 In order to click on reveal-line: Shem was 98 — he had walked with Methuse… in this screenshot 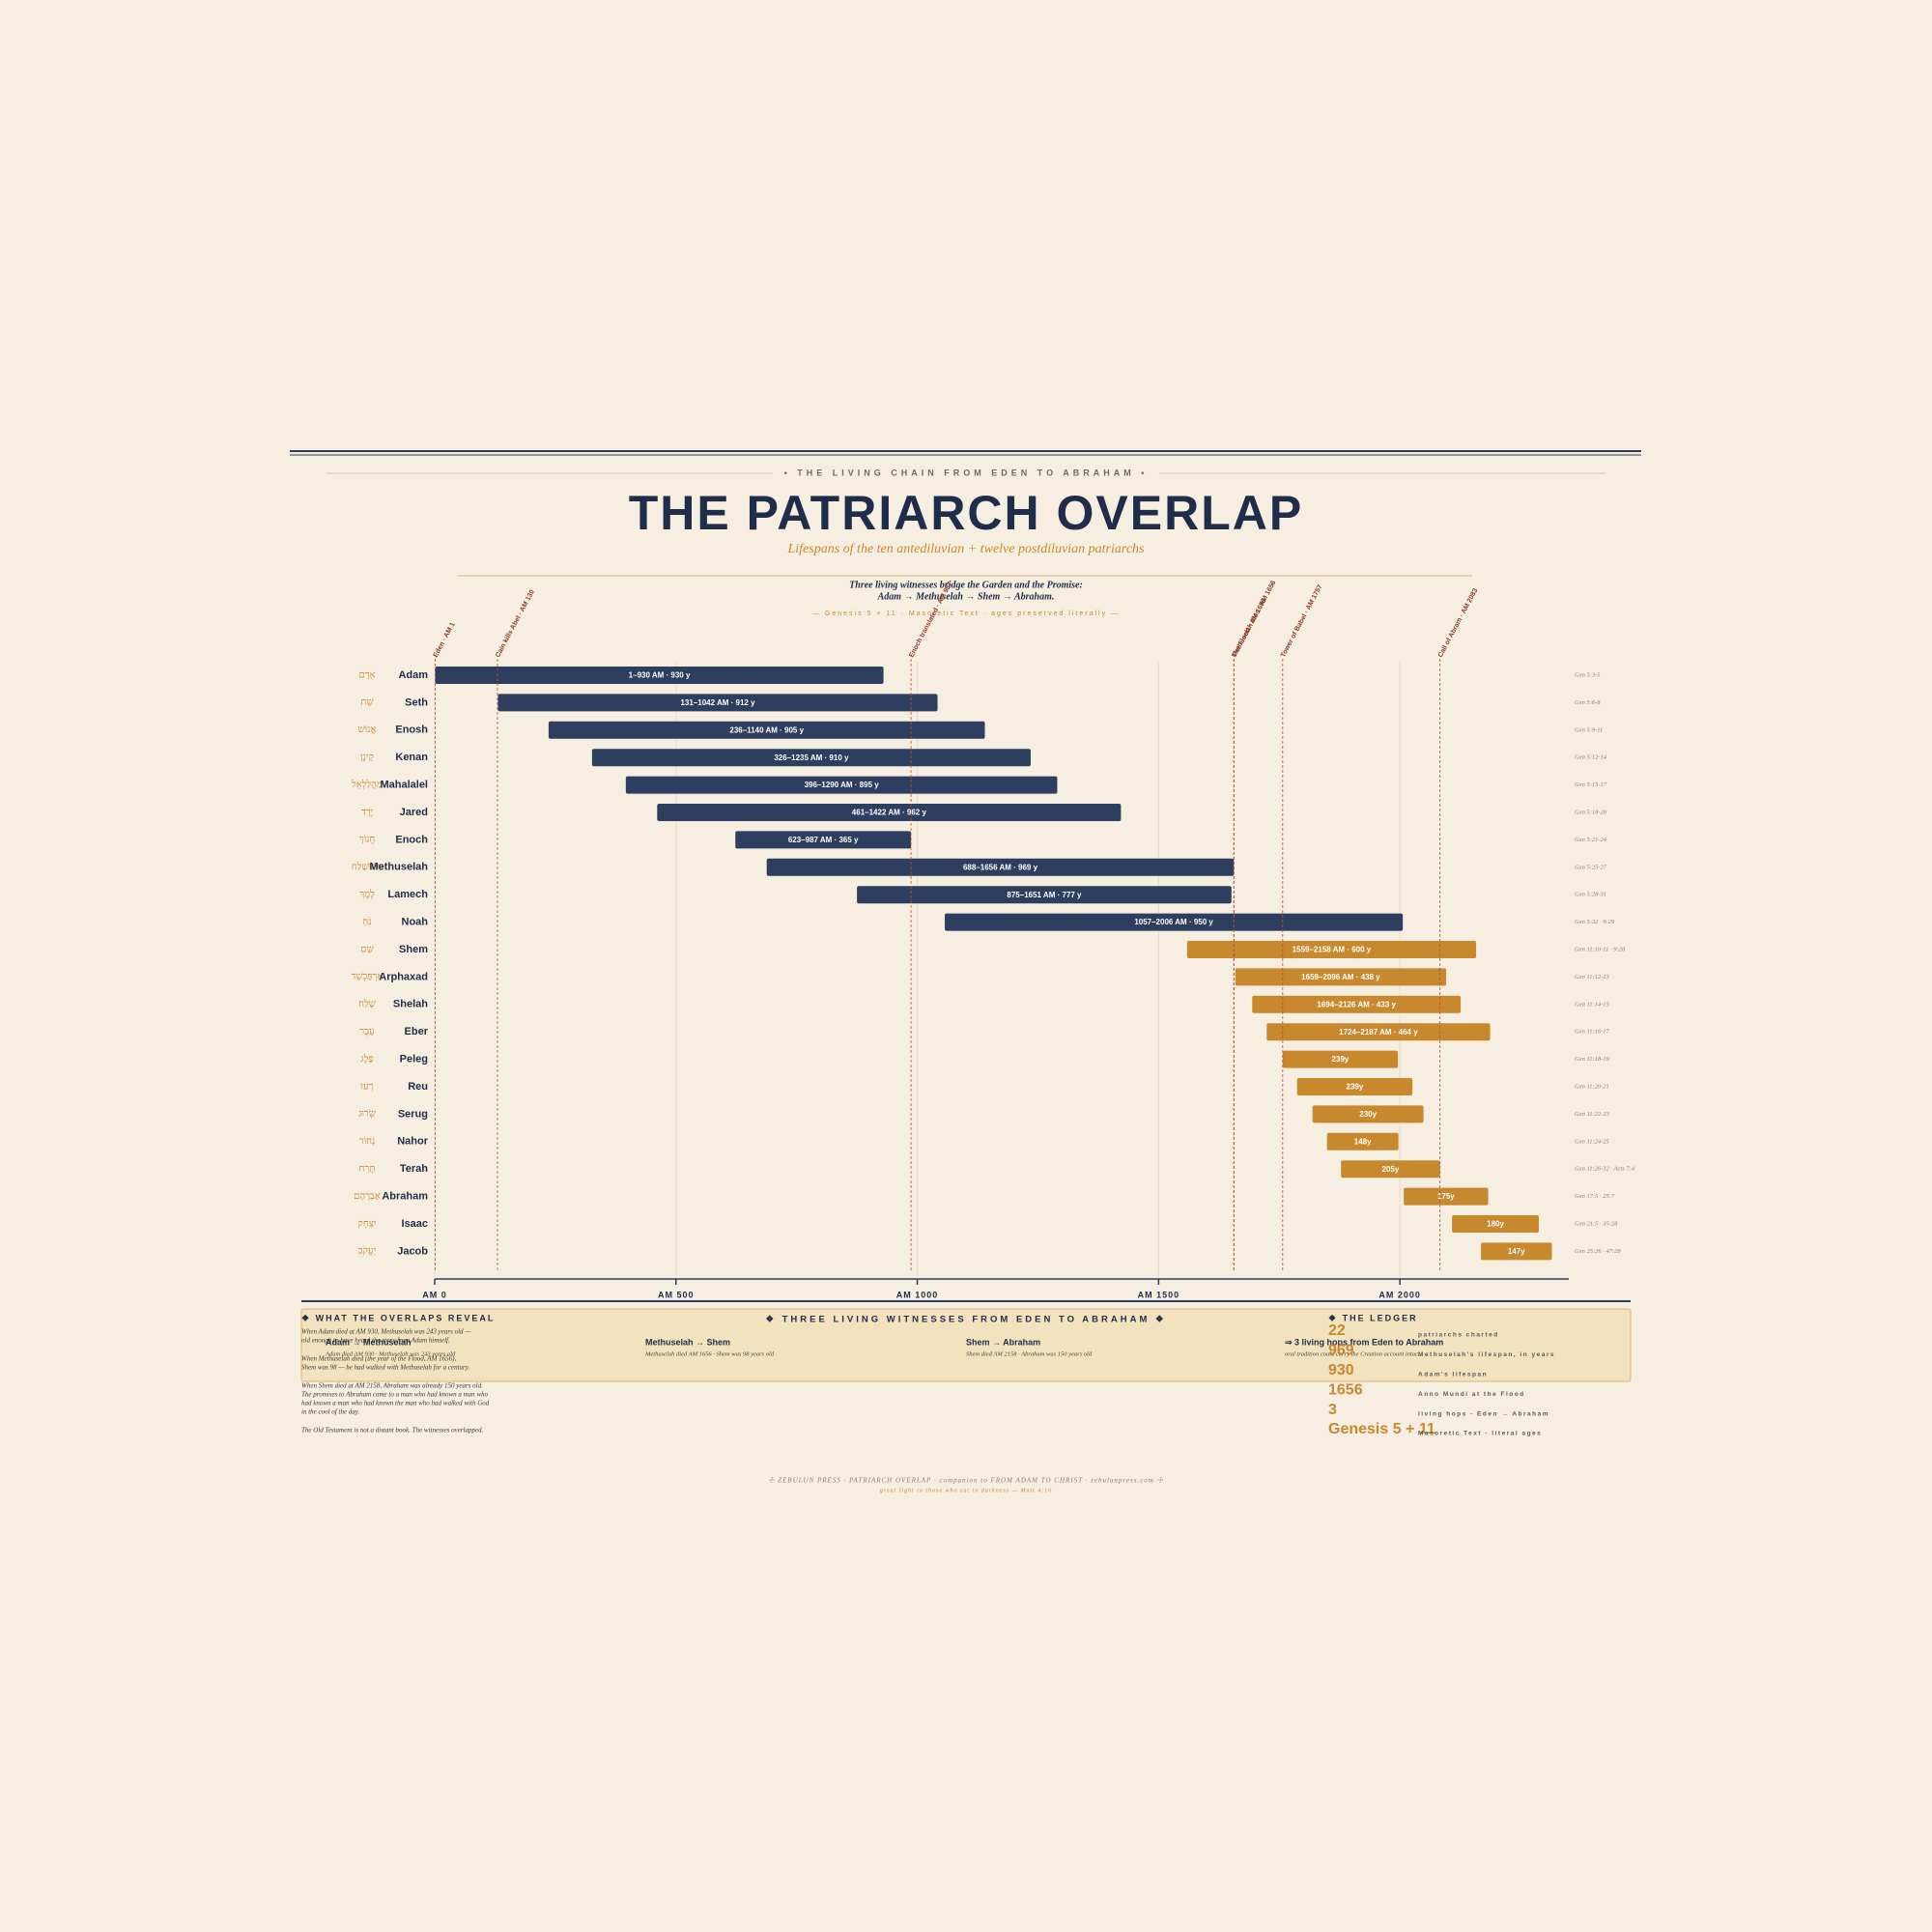, I will do `click(385, 1368)`.